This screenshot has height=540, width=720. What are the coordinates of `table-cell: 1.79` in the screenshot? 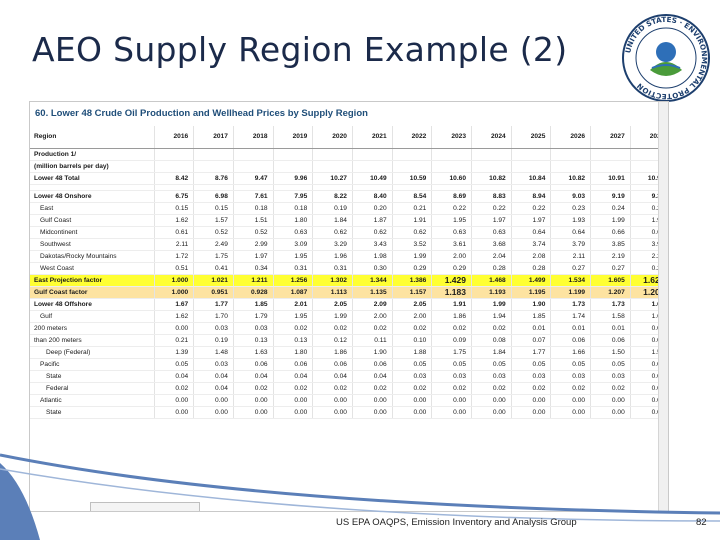 It's located at (253, 316).